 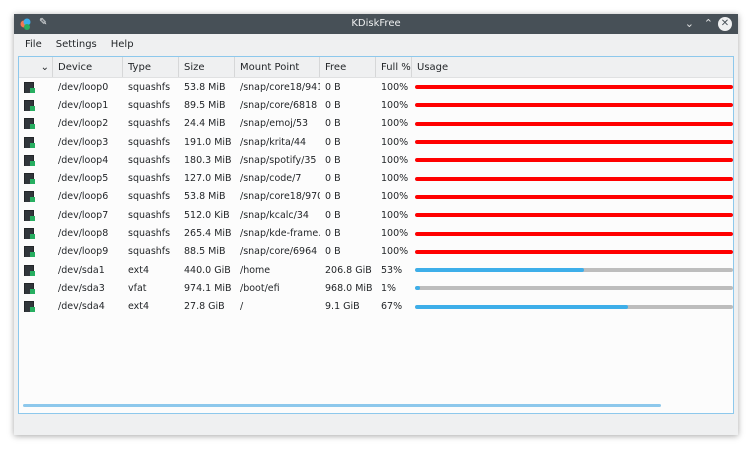 I want to click on header-mount-point: Mount Point, so click(x=277, y=67).